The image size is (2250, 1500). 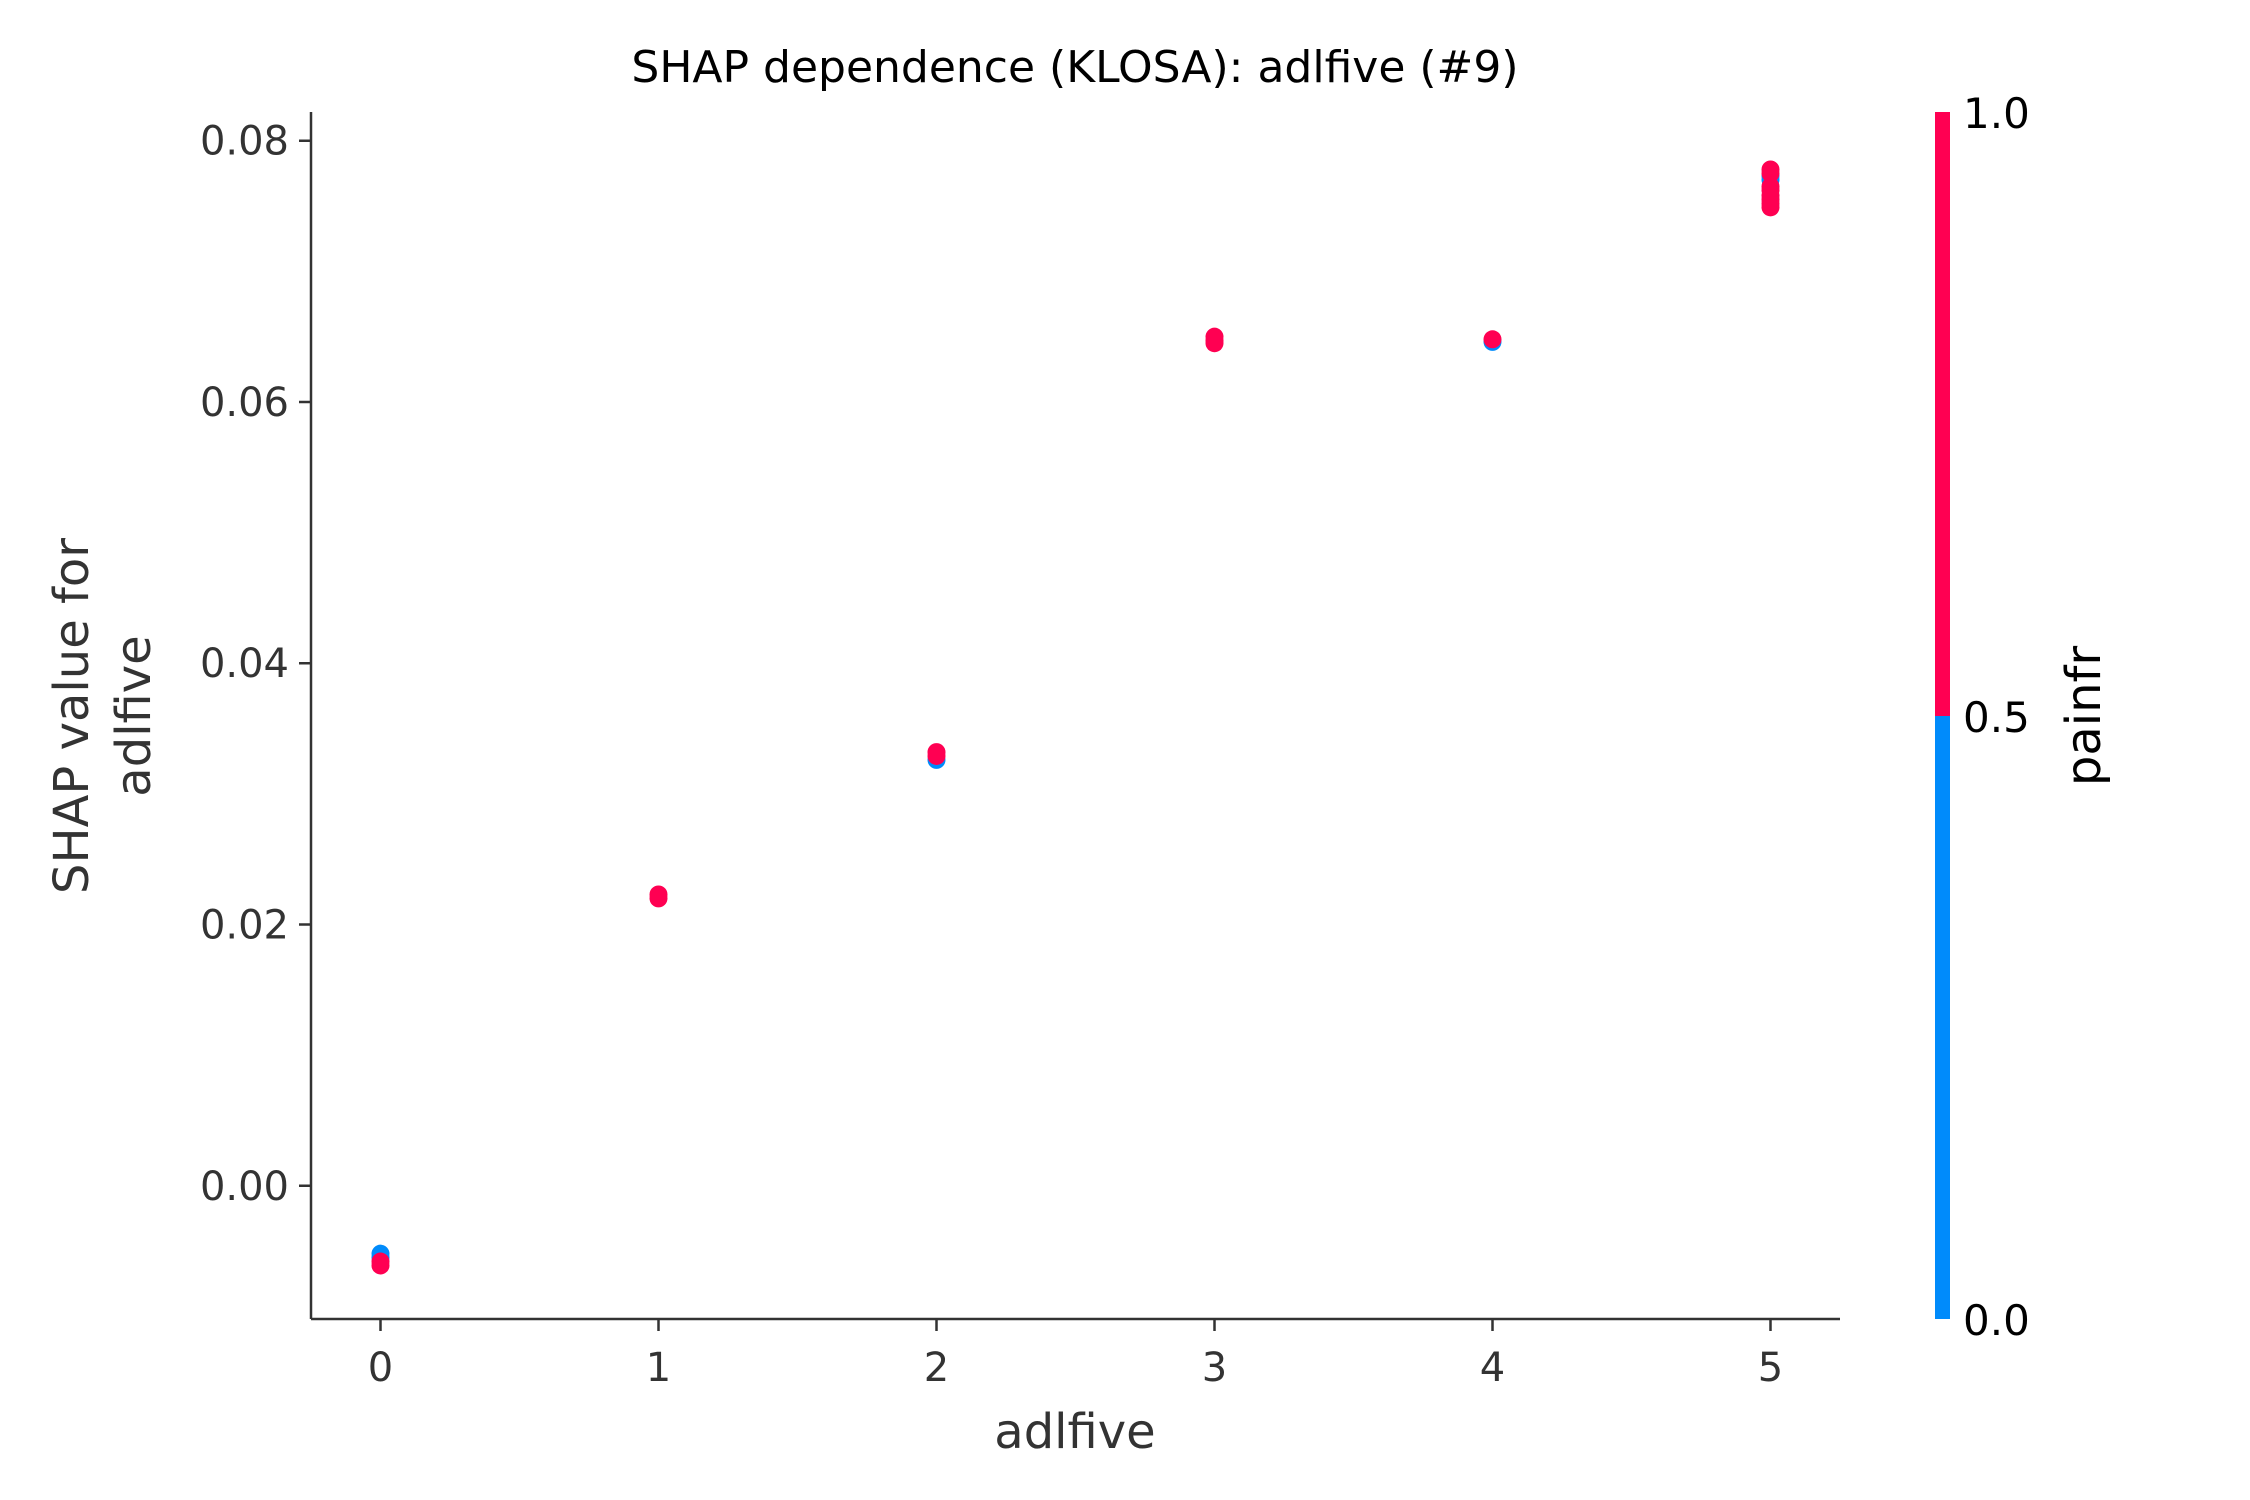 What do you see at coordinates (1770, 1368) in the screenshot?
I see `x-tick-label: 5` at bounding box center [1770, 1368].